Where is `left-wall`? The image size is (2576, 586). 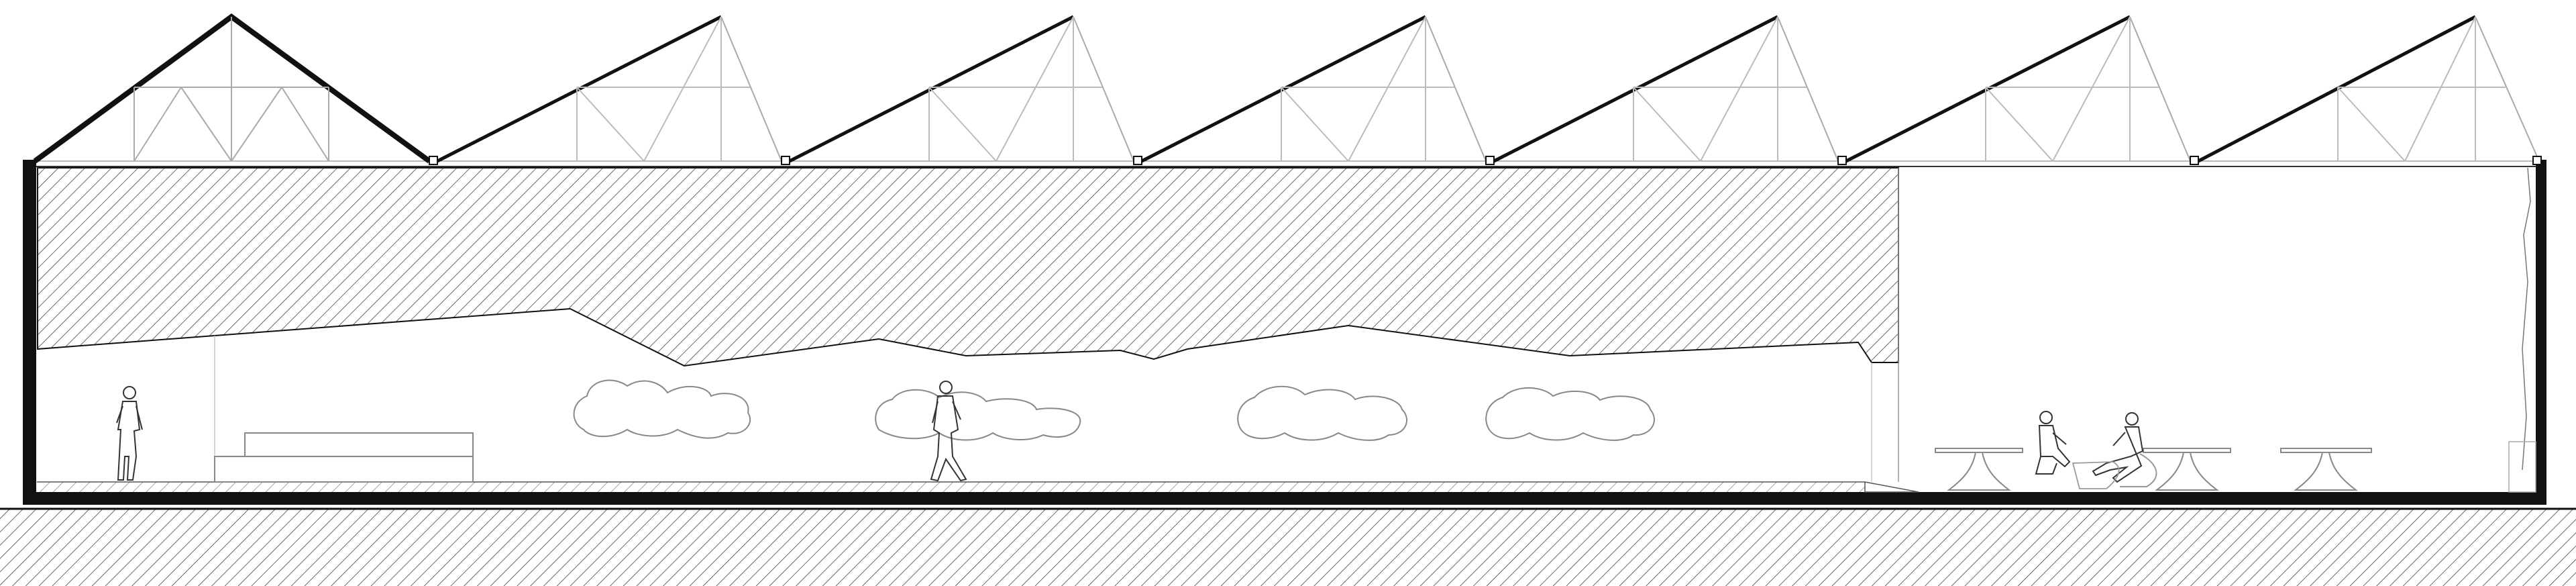
left-wall is located at coordinates (29, 327).